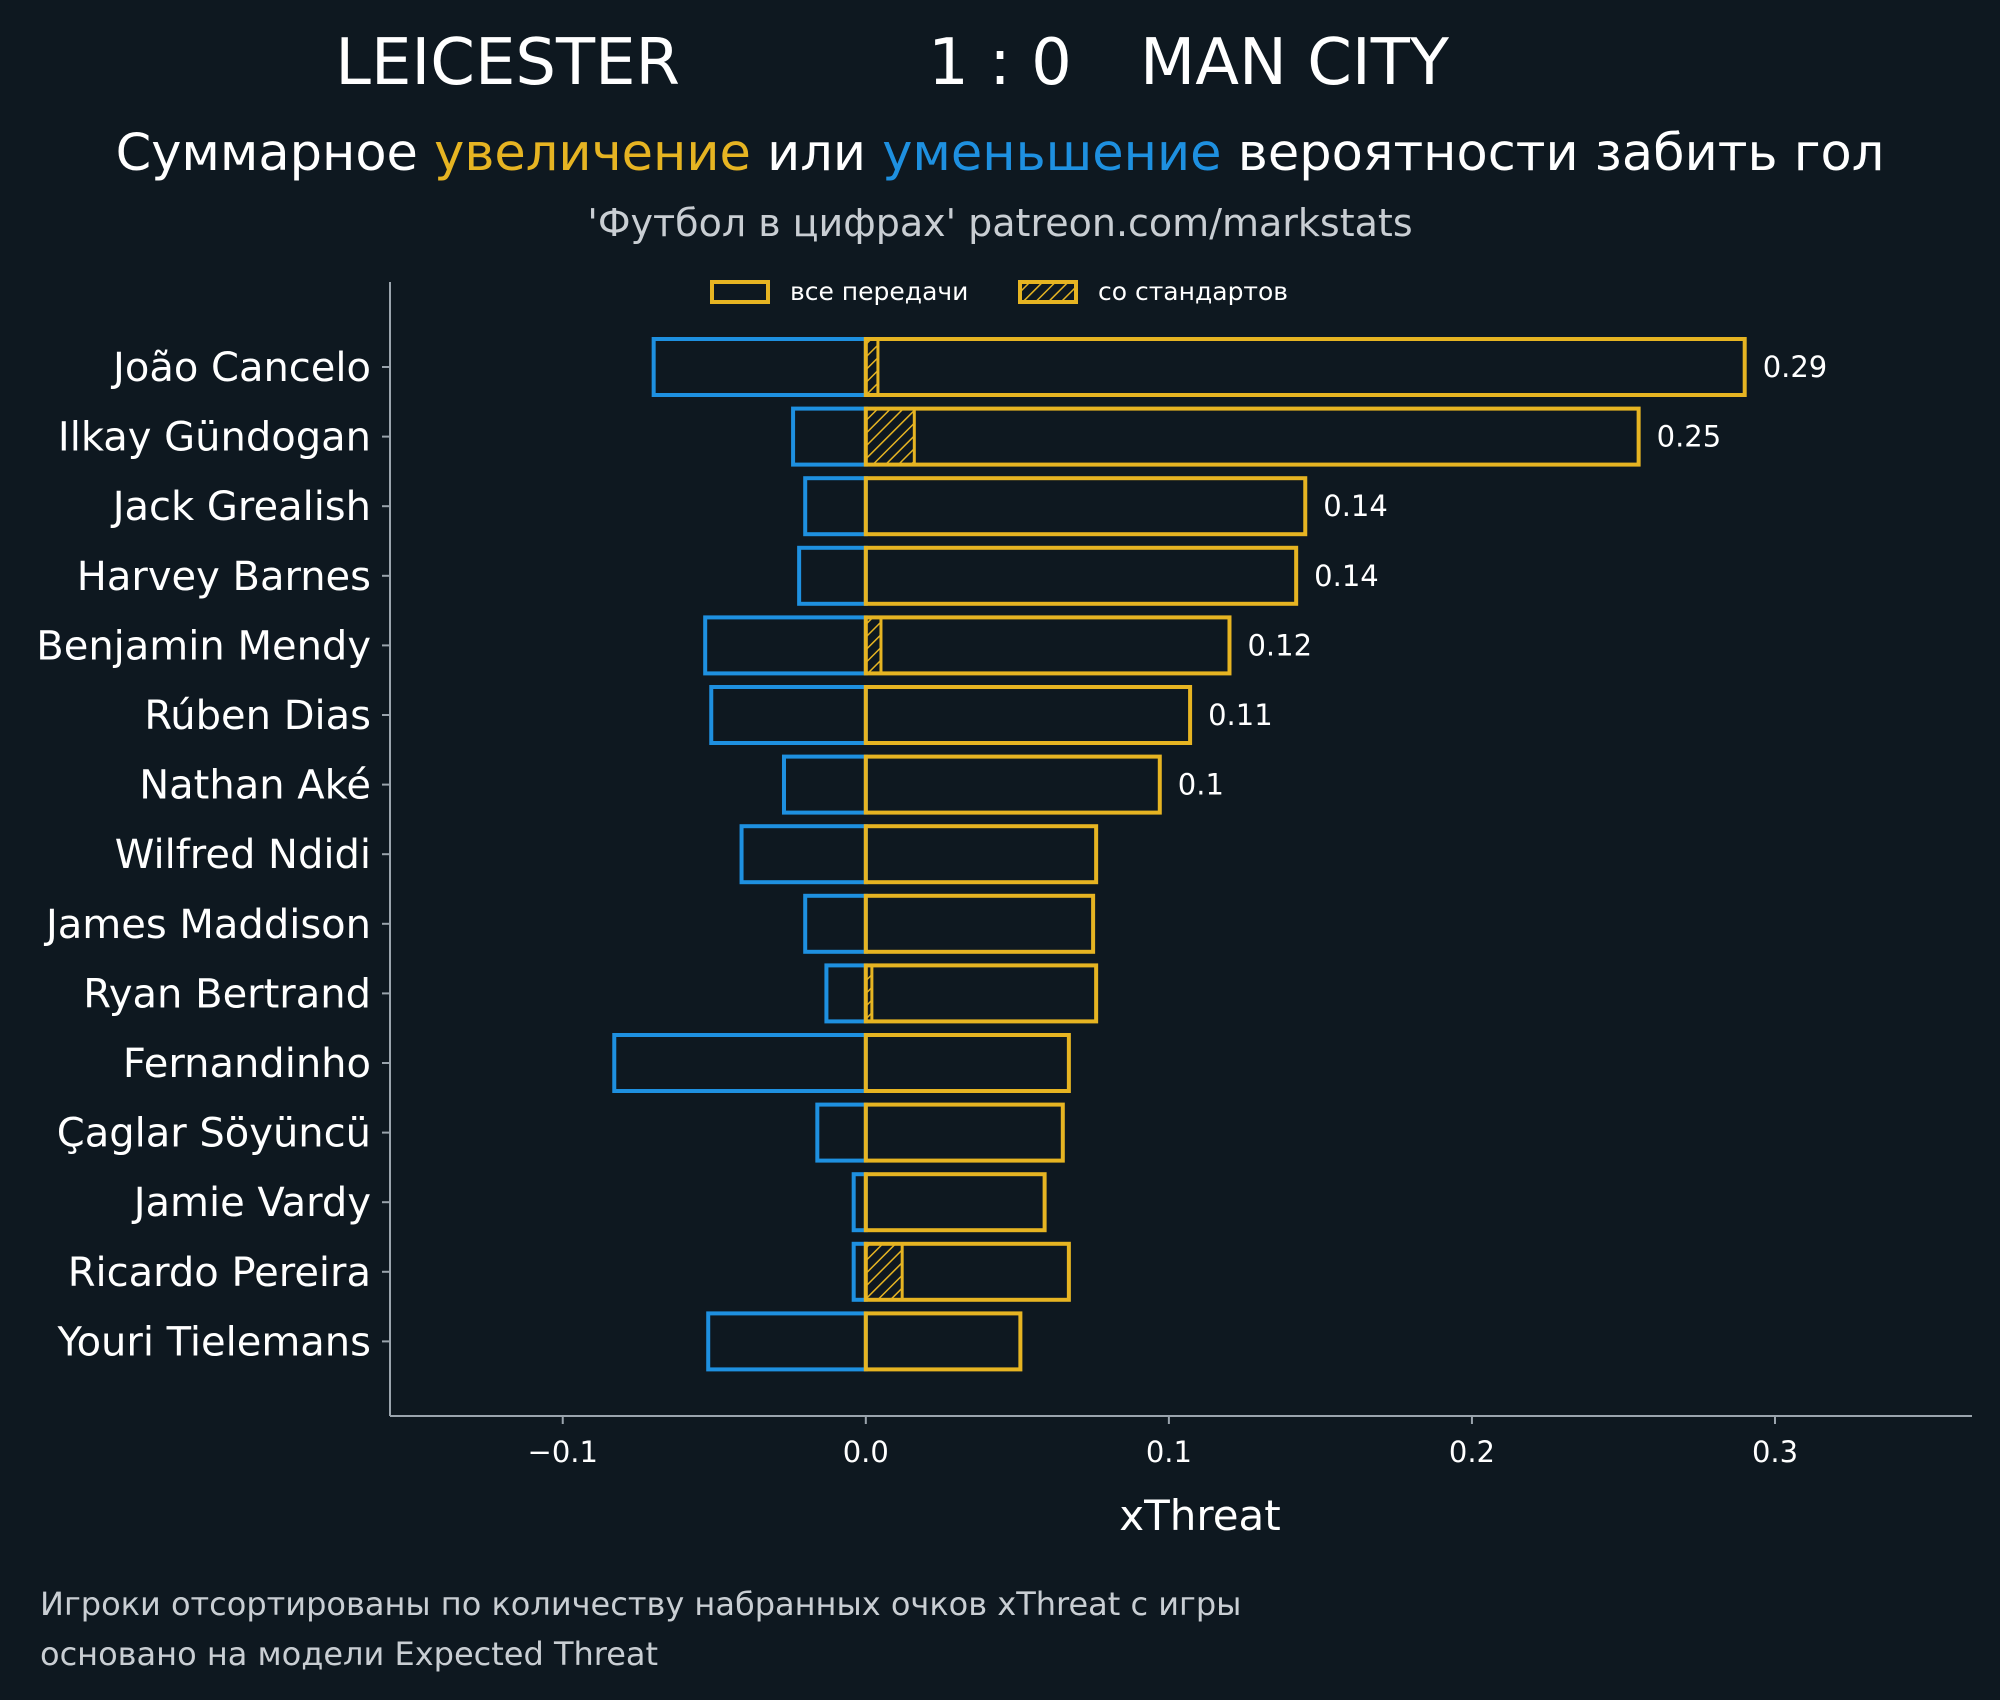 The image size is (2000, 1700). I want to click on bar-increase-ruben-dias, so click(1028, 715).